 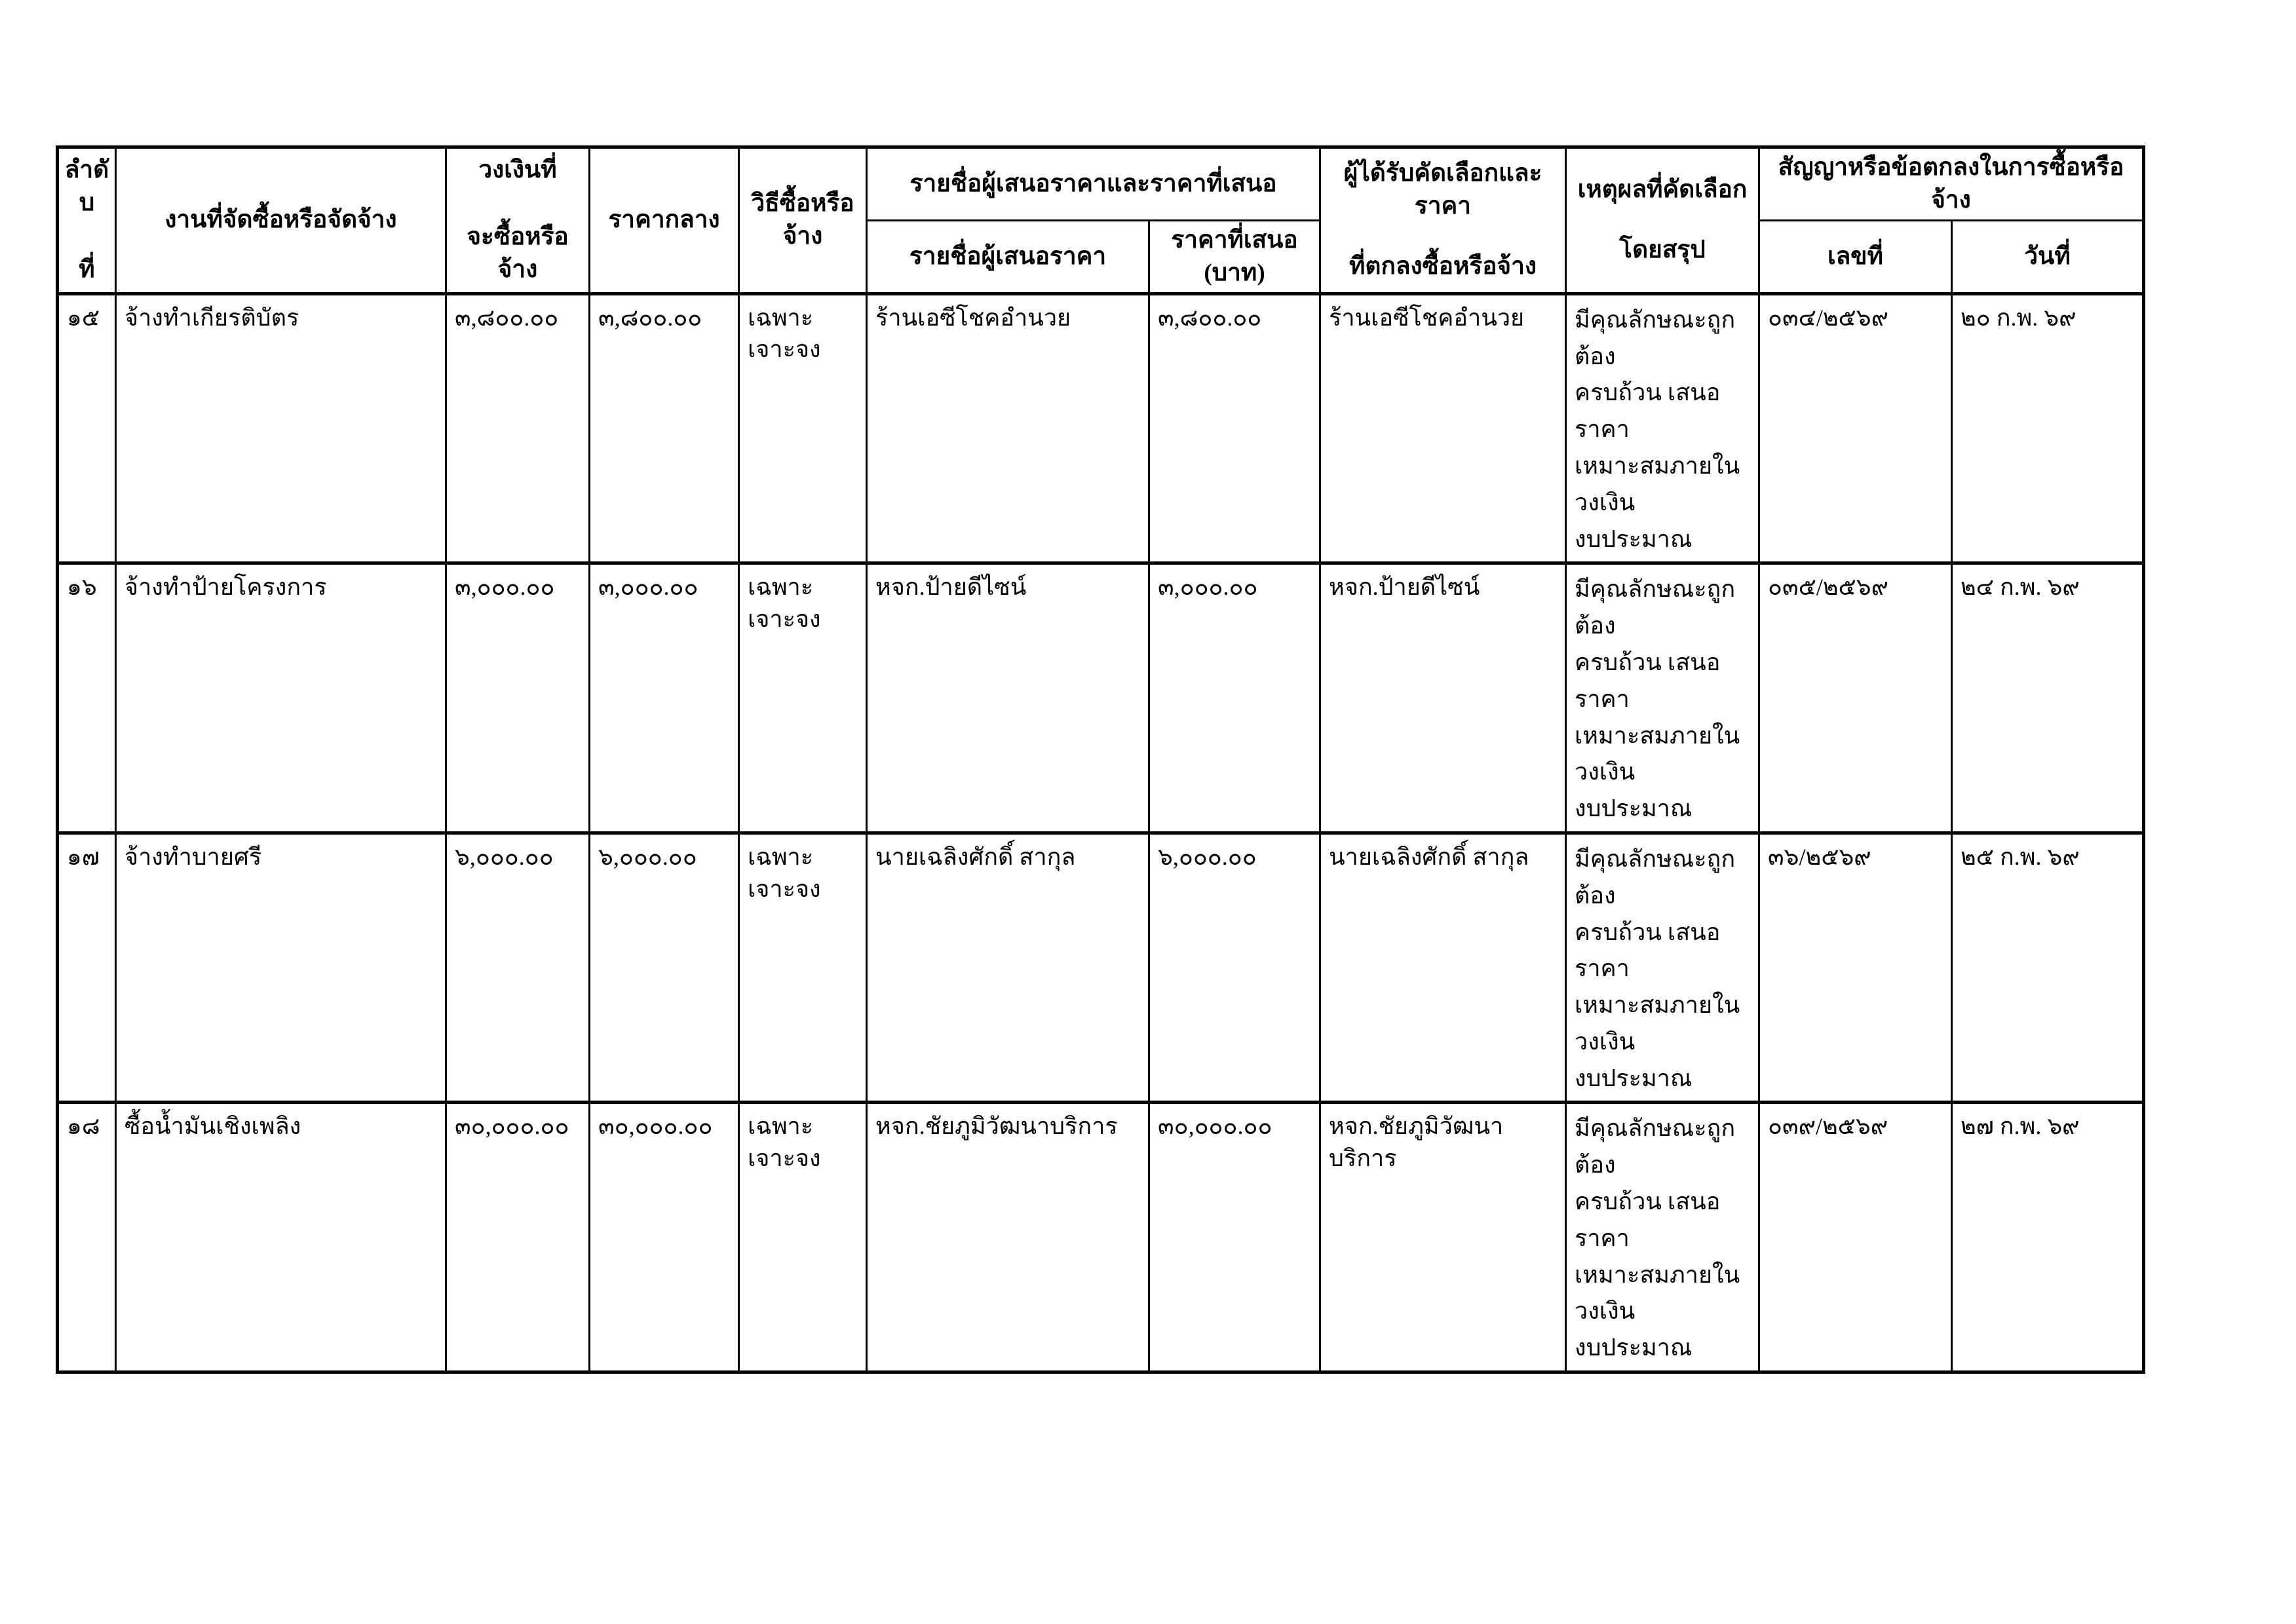 I want to click on cell-work: จ้างทำป้ายโครงการ, so click(x=281, y=697).